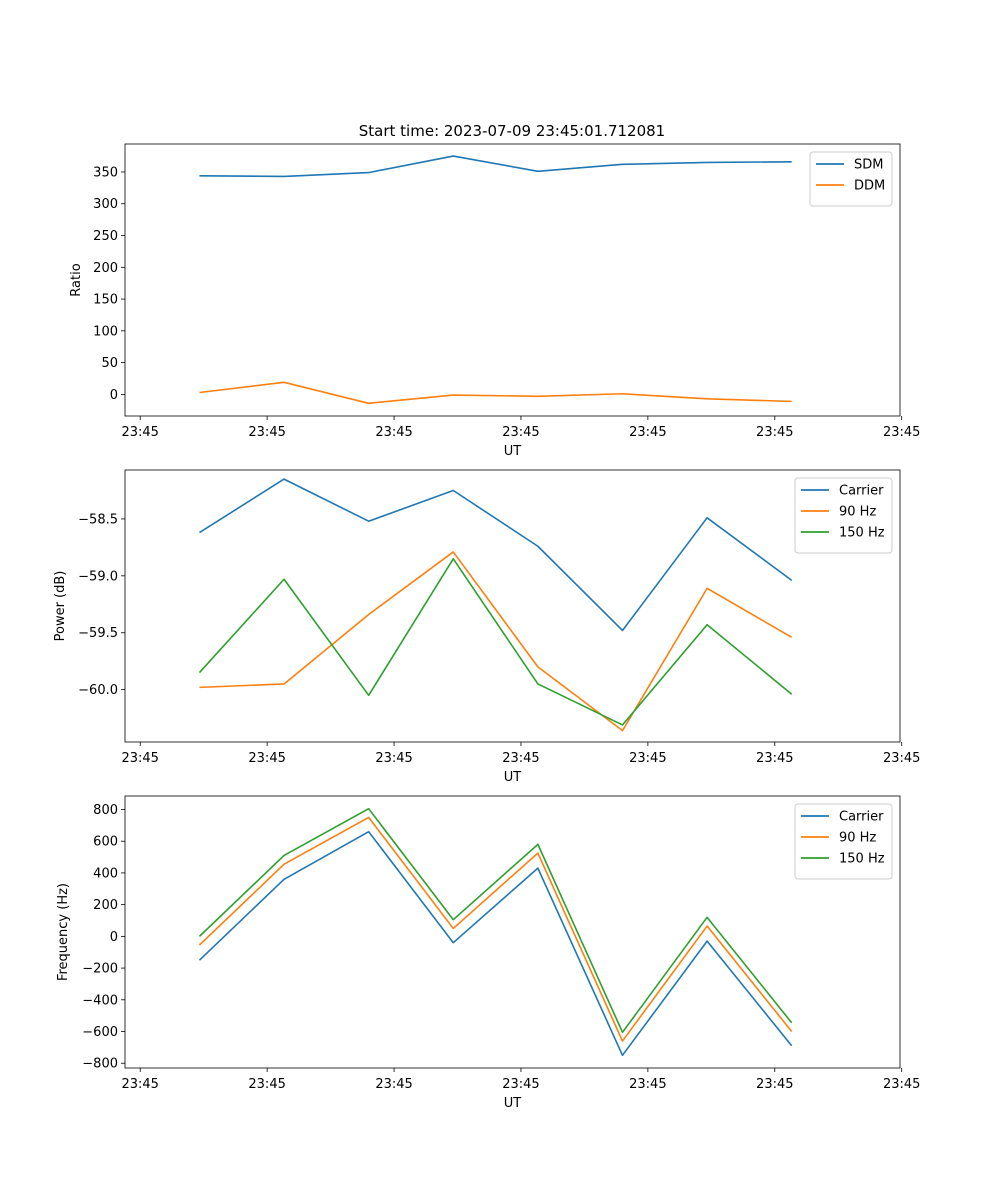 This screenshot has width=1000, height=1200. Describe the element at coordinates (100, 1000) in the screenshot. I see `y-tick-label: −400` at that location.